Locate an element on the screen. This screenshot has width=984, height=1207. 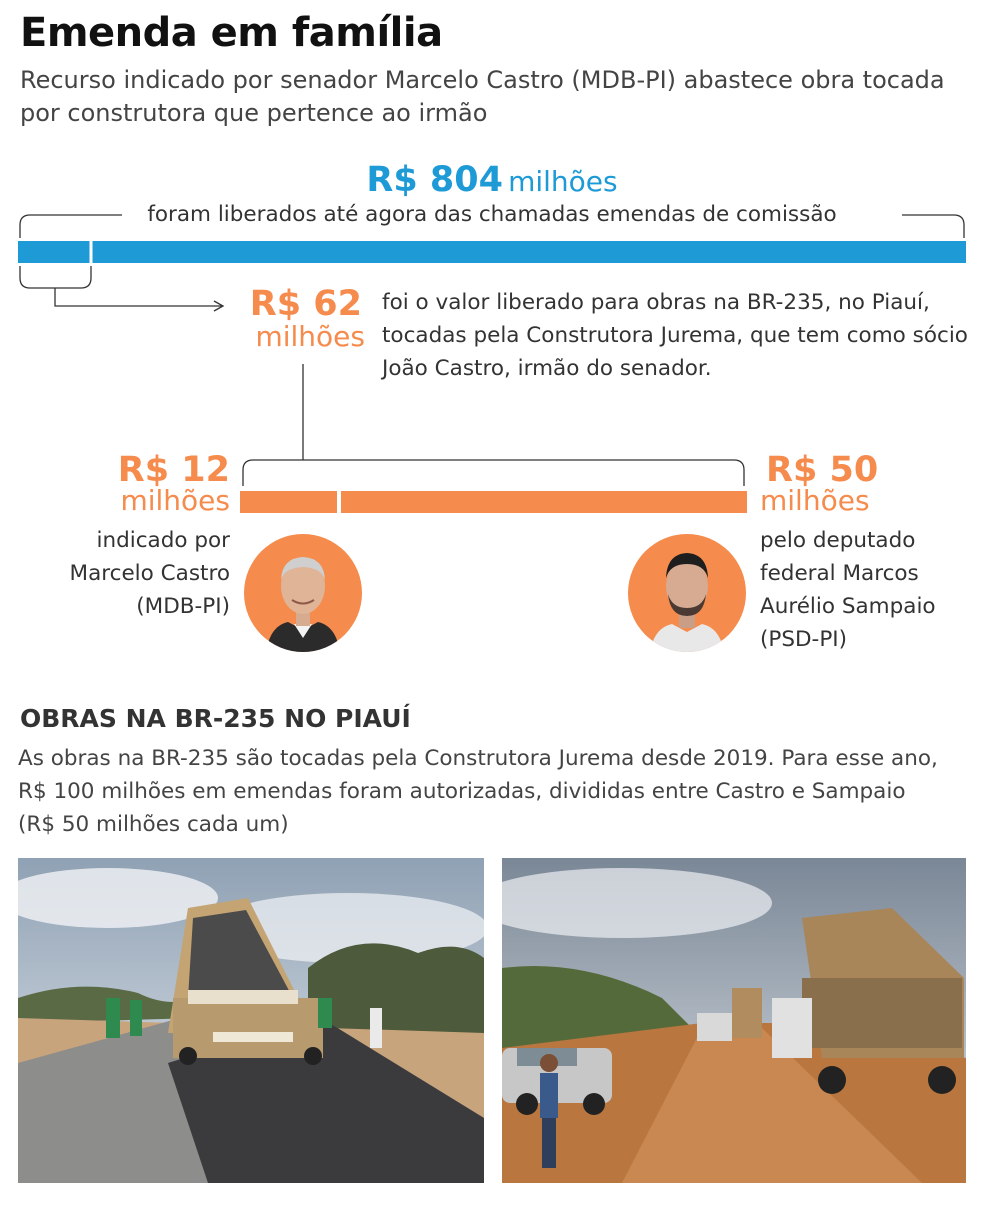
split-bar is located at coordinates (493, 502).